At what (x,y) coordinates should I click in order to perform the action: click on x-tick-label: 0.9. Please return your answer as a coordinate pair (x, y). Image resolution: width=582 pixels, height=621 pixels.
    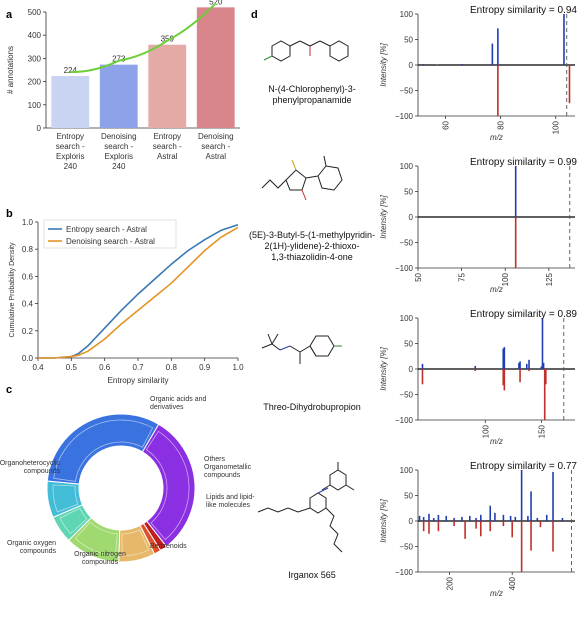
    Looking at the image, I should click on (205, 367).